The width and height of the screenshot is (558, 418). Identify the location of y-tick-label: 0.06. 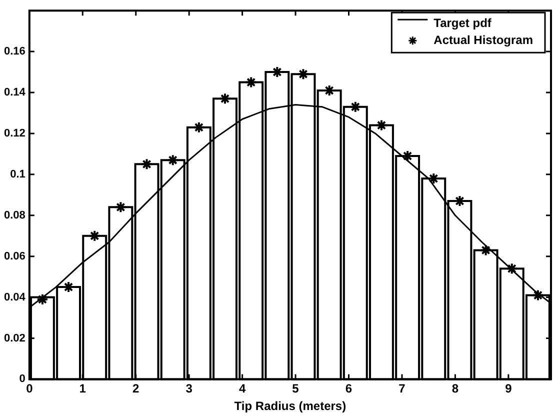
(15, 256).